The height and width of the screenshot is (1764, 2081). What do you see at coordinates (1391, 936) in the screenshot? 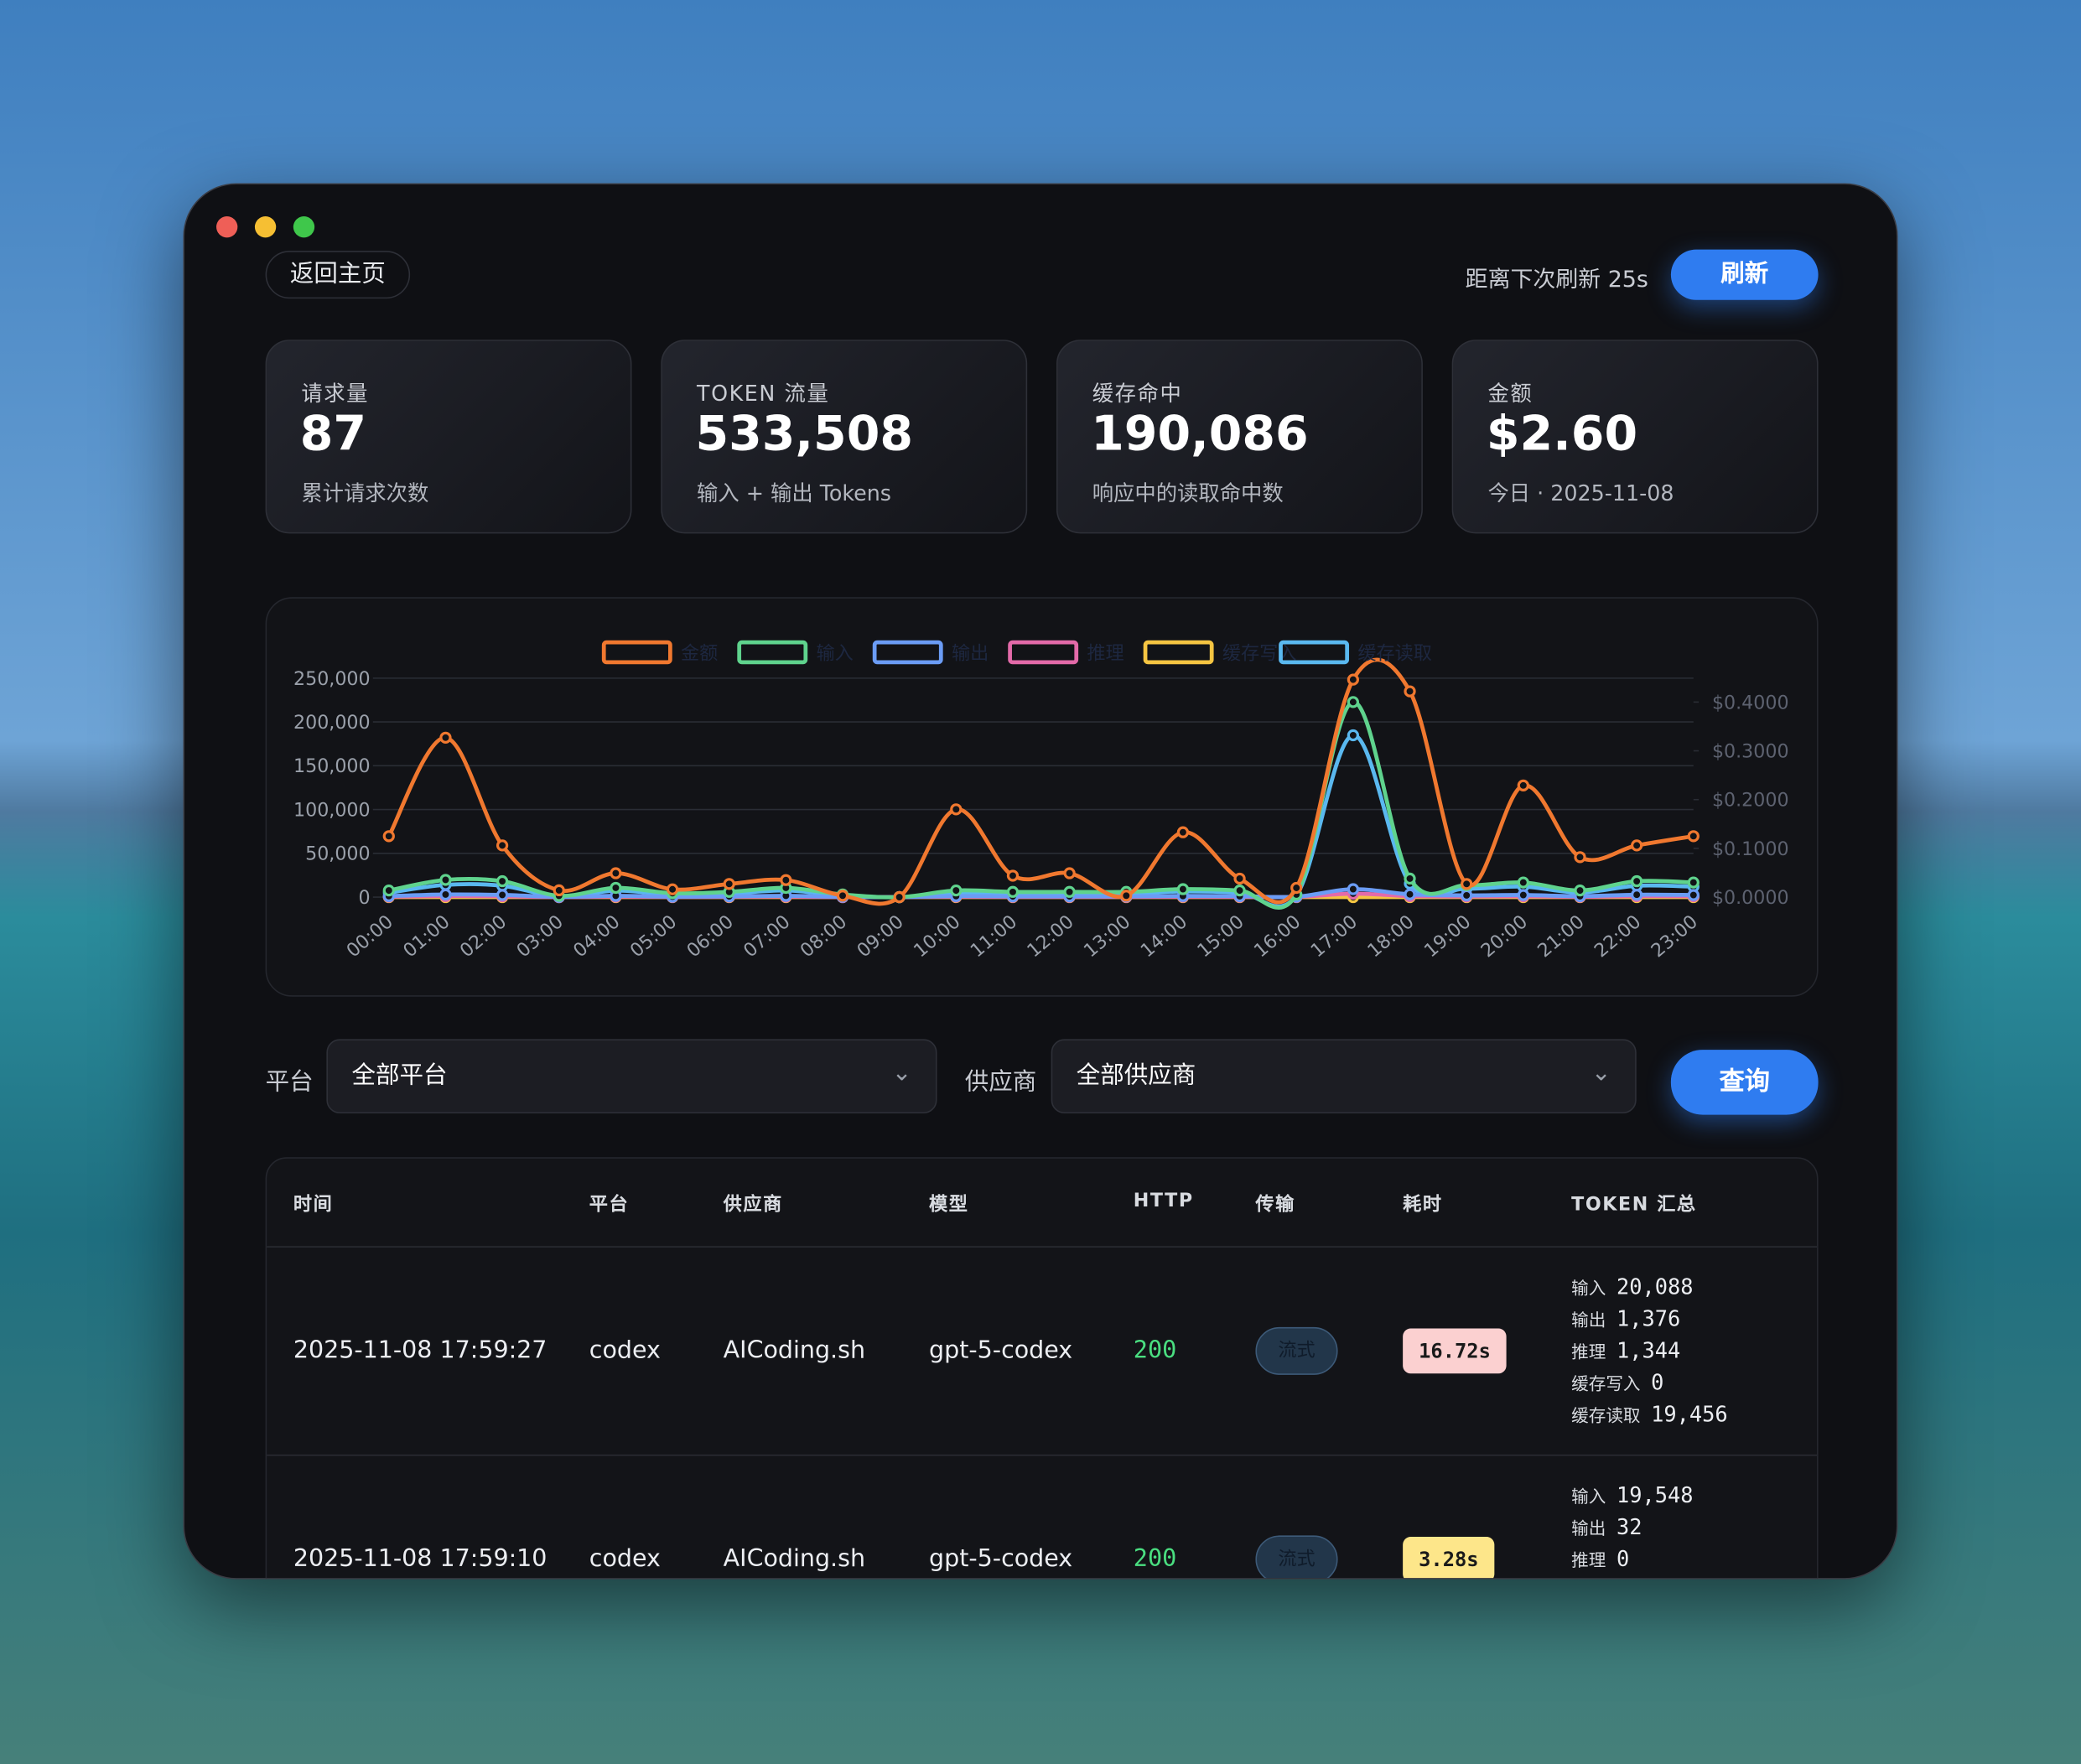
I see `x-tick-label: 18:00` at bounding box center [1391, 936].